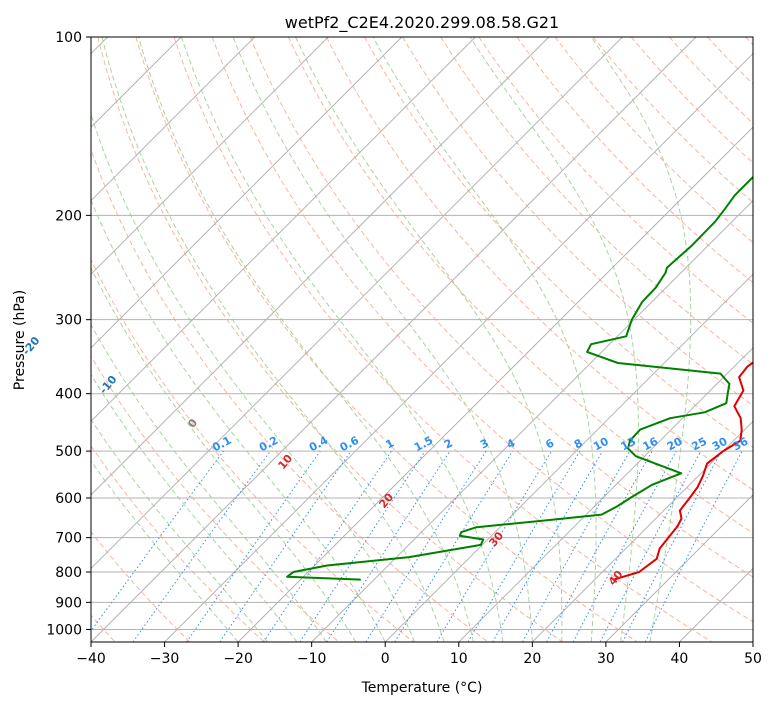 The image size is (775, 708). What do you see at coordinates (459, 659) in the screenshot?
I see `x-tick-label: 10` at bounding box center [459, 659].